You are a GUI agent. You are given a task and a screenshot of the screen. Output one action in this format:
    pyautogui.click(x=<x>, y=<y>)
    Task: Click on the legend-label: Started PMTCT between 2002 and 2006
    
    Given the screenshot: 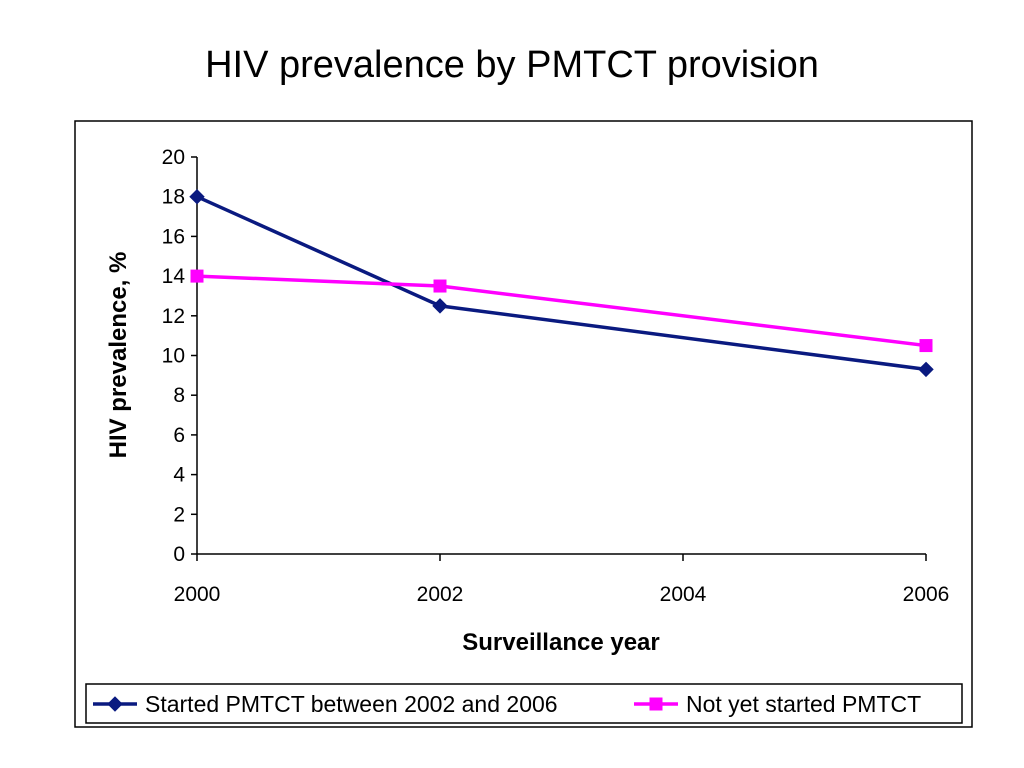 What is the action you would take?
    pyautogui.click(x=351, y=704)
    